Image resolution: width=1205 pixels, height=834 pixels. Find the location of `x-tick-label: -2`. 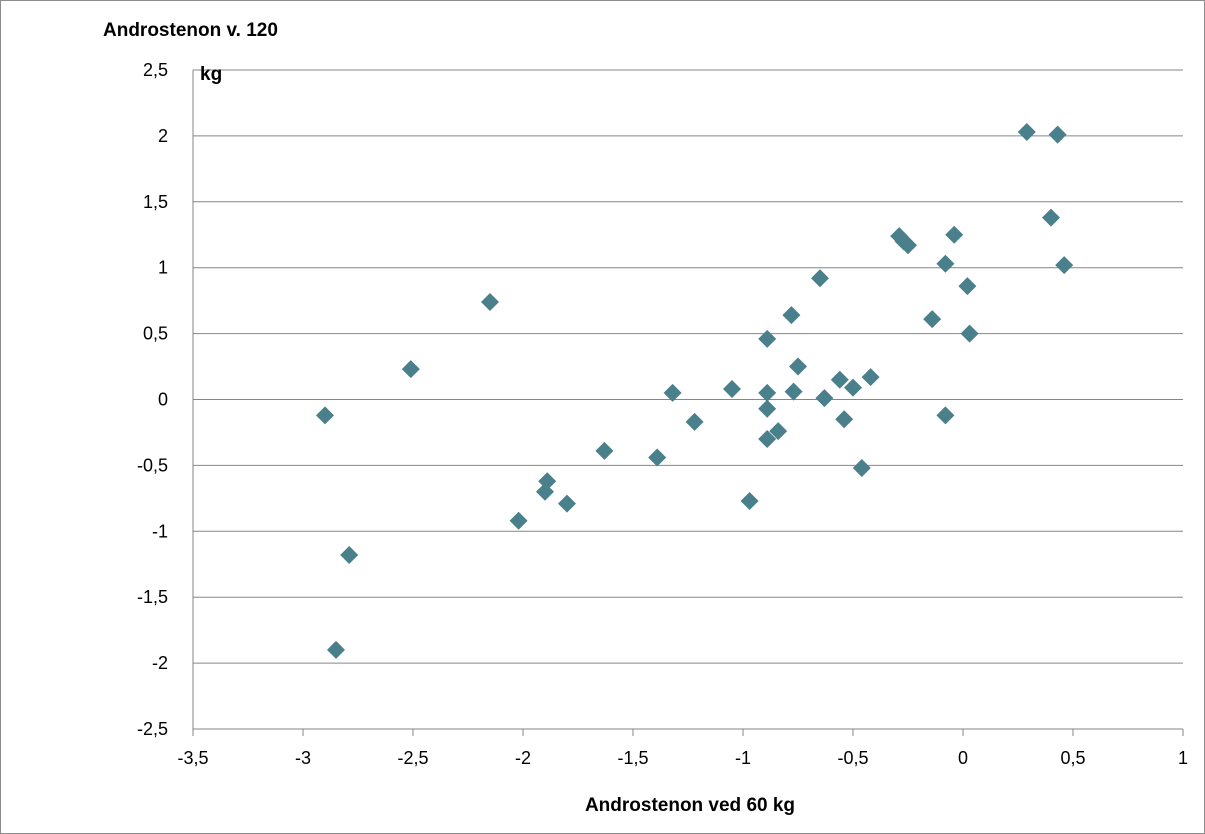

x-tick-label: -2 is located at coordinates (523, 758).